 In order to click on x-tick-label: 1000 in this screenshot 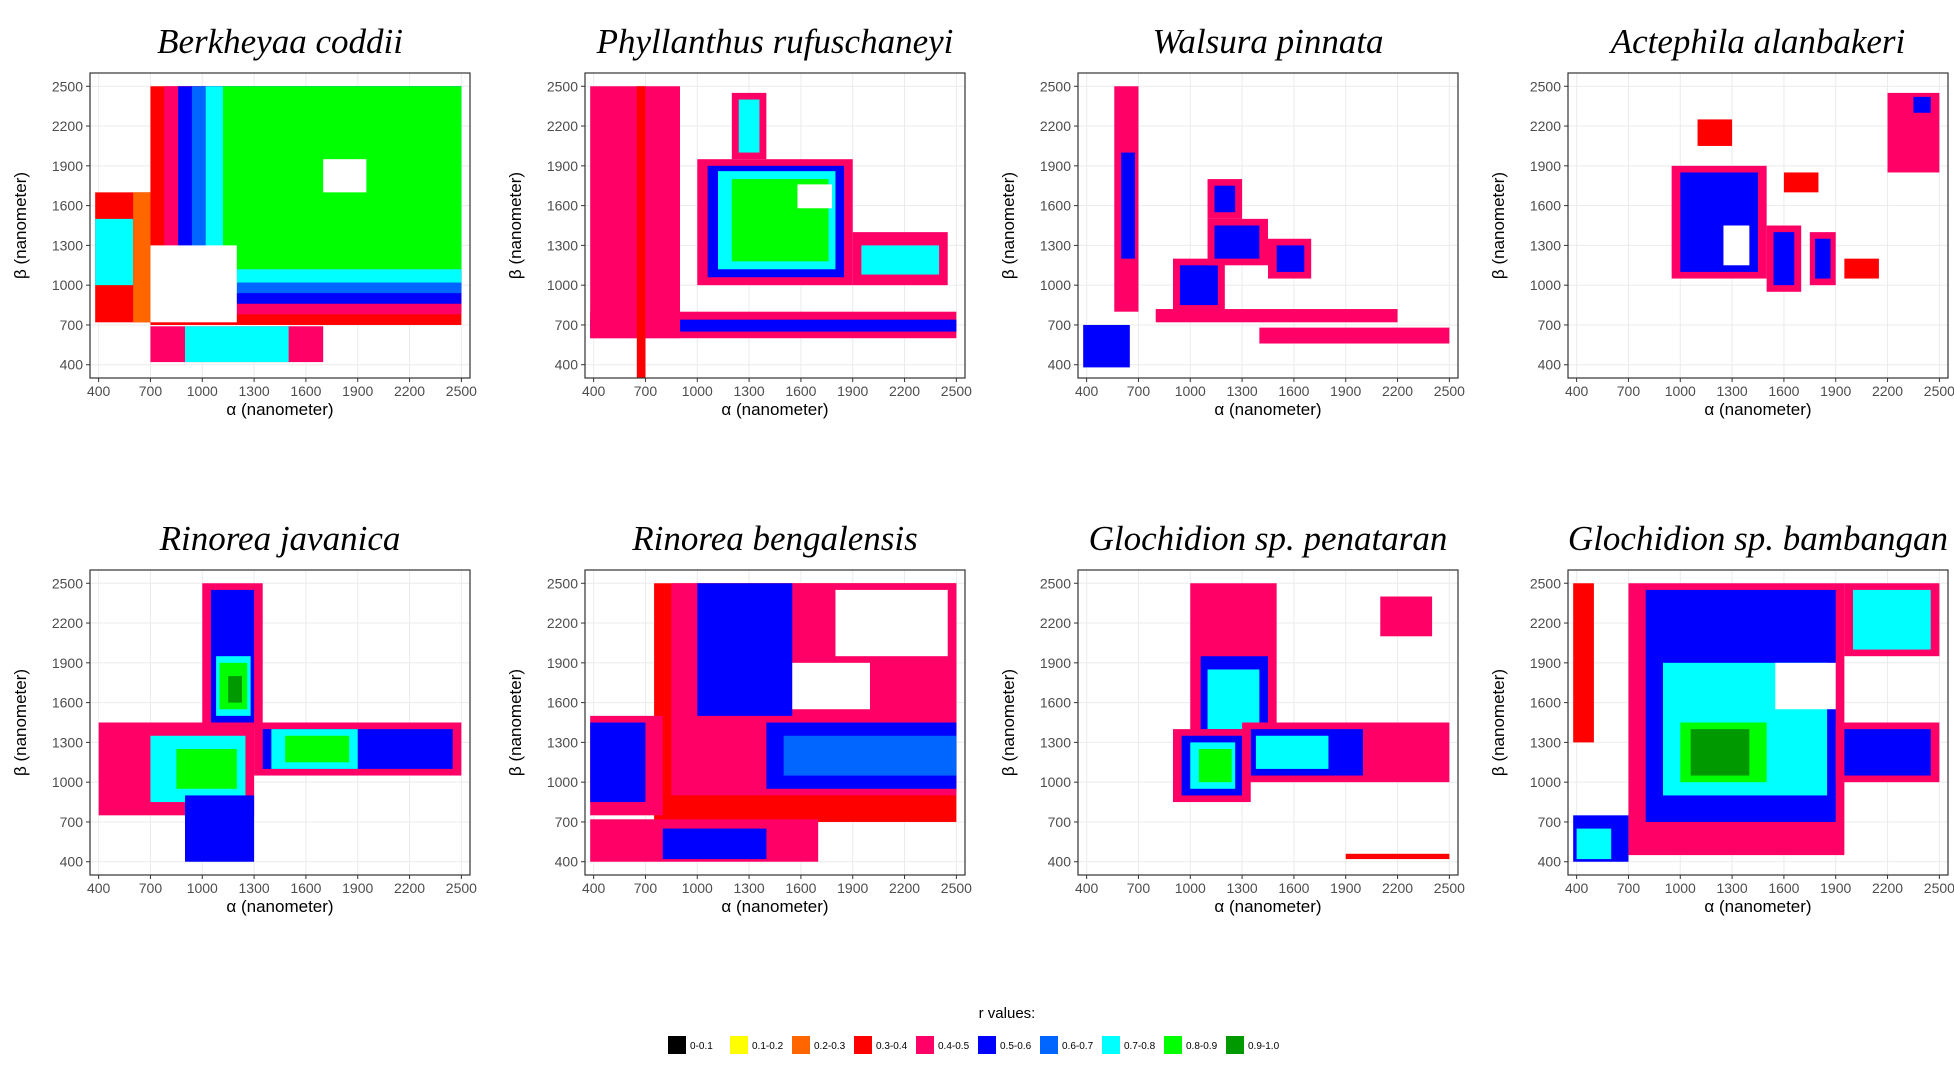, I will do `click(1190, 391)`.